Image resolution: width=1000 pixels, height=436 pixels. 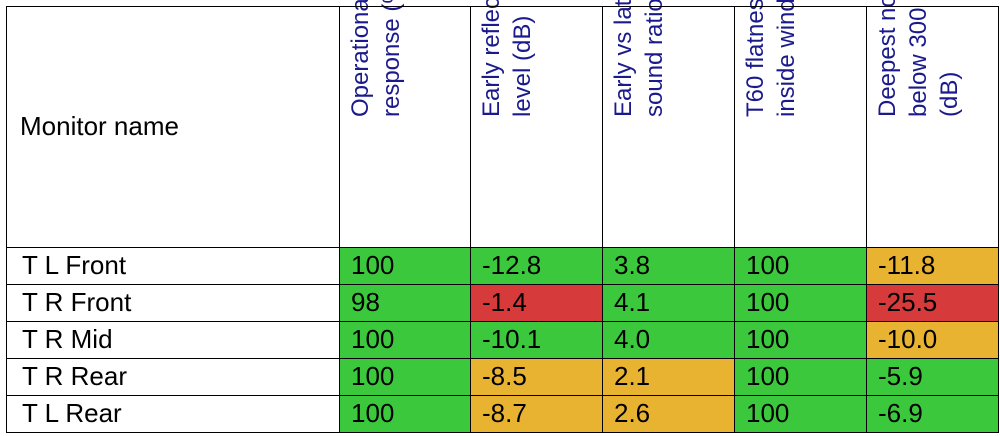 What do you see at coordinates (67, 339) in the screenshot?
I see `row-monitor-name: T R Mid` at bounding box center [67, 339].